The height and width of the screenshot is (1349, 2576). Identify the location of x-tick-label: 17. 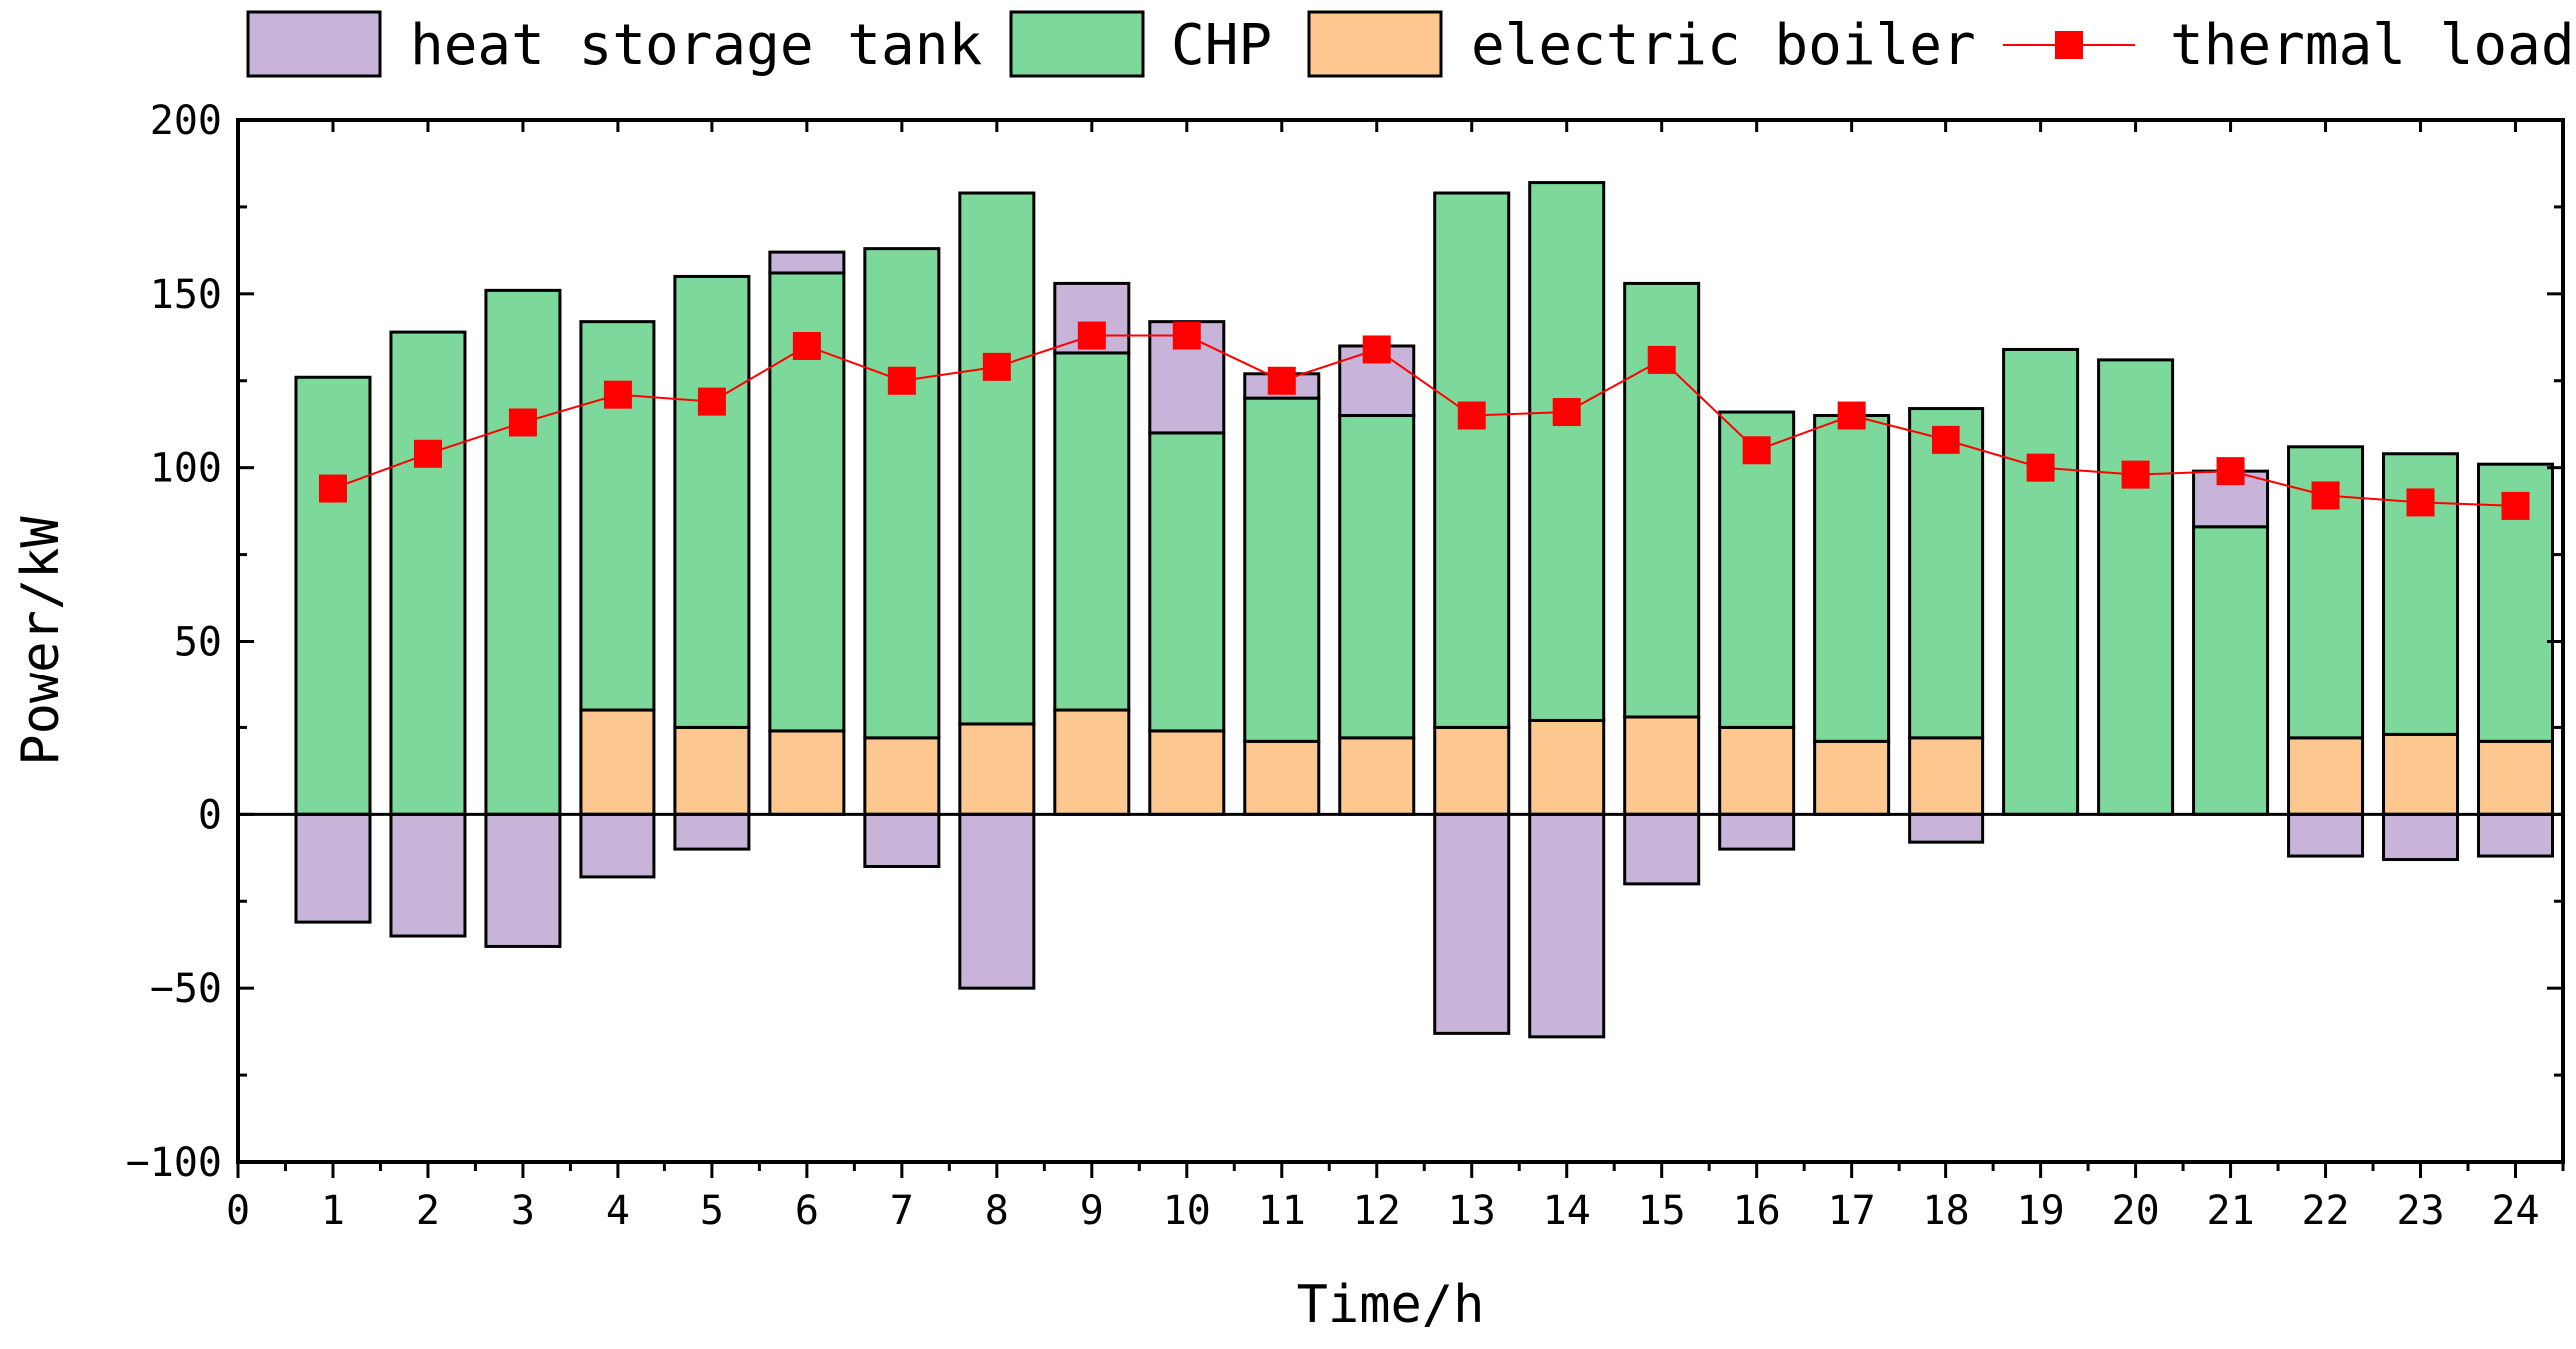
(1852, 1211).